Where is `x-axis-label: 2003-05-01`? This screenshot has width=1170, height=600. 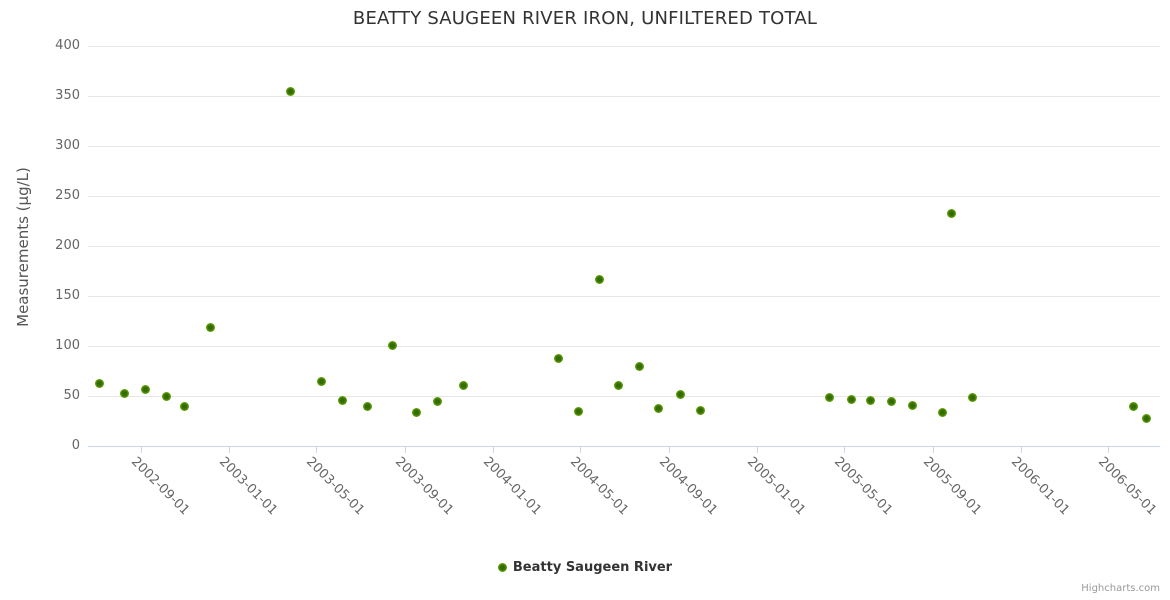
x-axis-label: 2003-05-01 is located at coordinates (334, 486).